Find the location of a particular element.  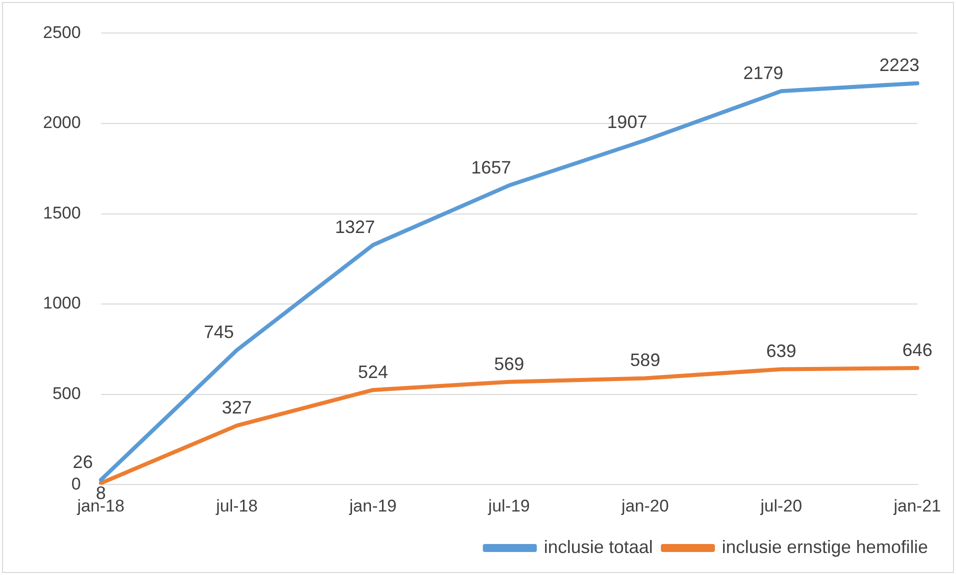

data-label: 2179 is located at coordinates (763, 73).